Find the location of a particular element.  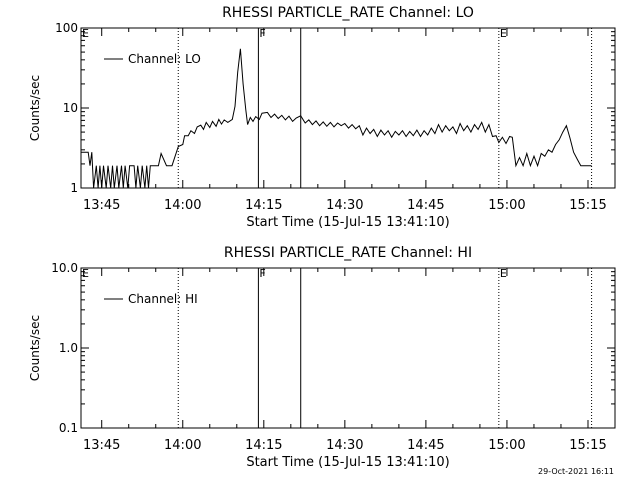

legend-label: Channel: LO is located at coordinates (164, 59).